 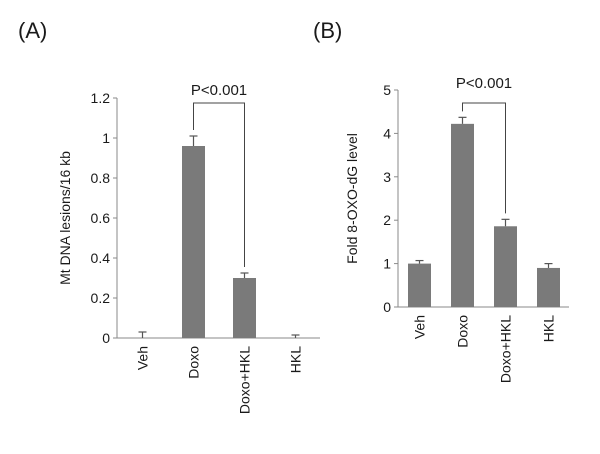 What do you see at coordinates (387, 90) in the screenshot?
I see `panel-b-y-tick-label: 5` at bounding box center [387, 90].